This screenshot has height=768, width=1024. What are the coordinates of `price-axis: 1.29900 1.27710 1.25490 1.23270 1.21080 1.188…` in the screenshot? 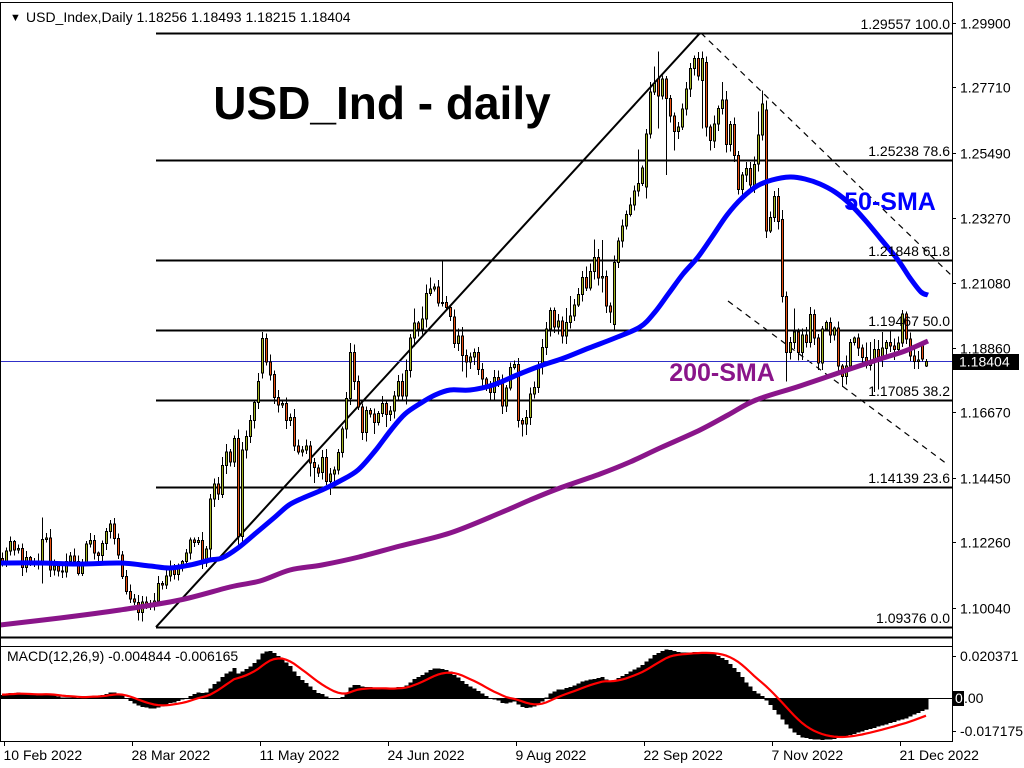 It's located at (981, 316).